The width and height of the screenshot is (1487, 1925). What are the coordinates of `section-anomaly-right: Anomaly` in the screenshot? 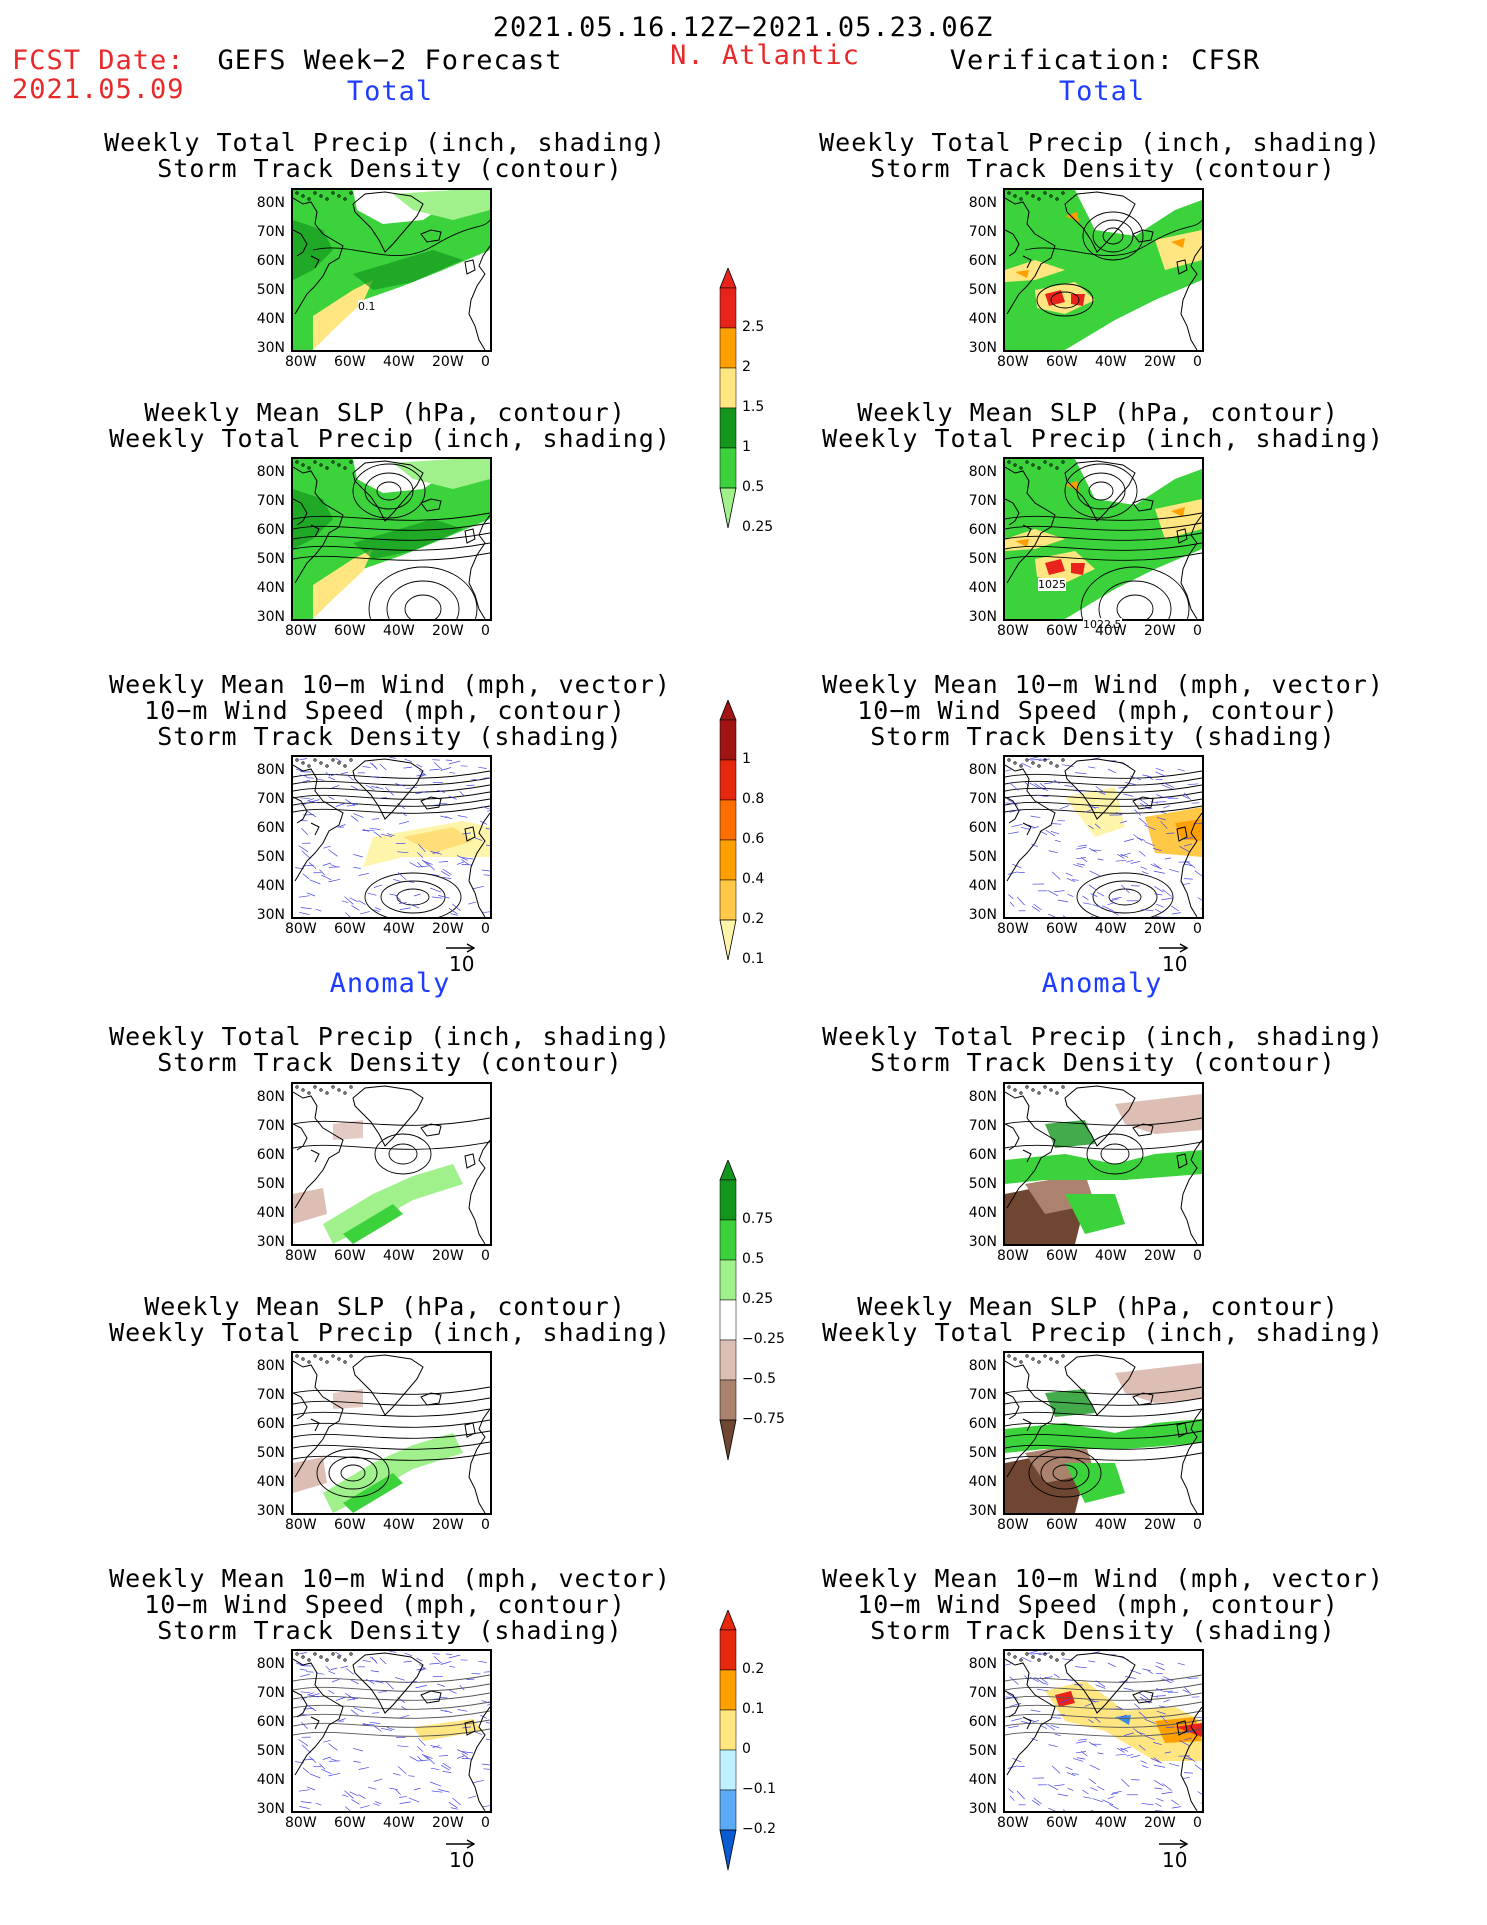 It's located at (1102, 983).